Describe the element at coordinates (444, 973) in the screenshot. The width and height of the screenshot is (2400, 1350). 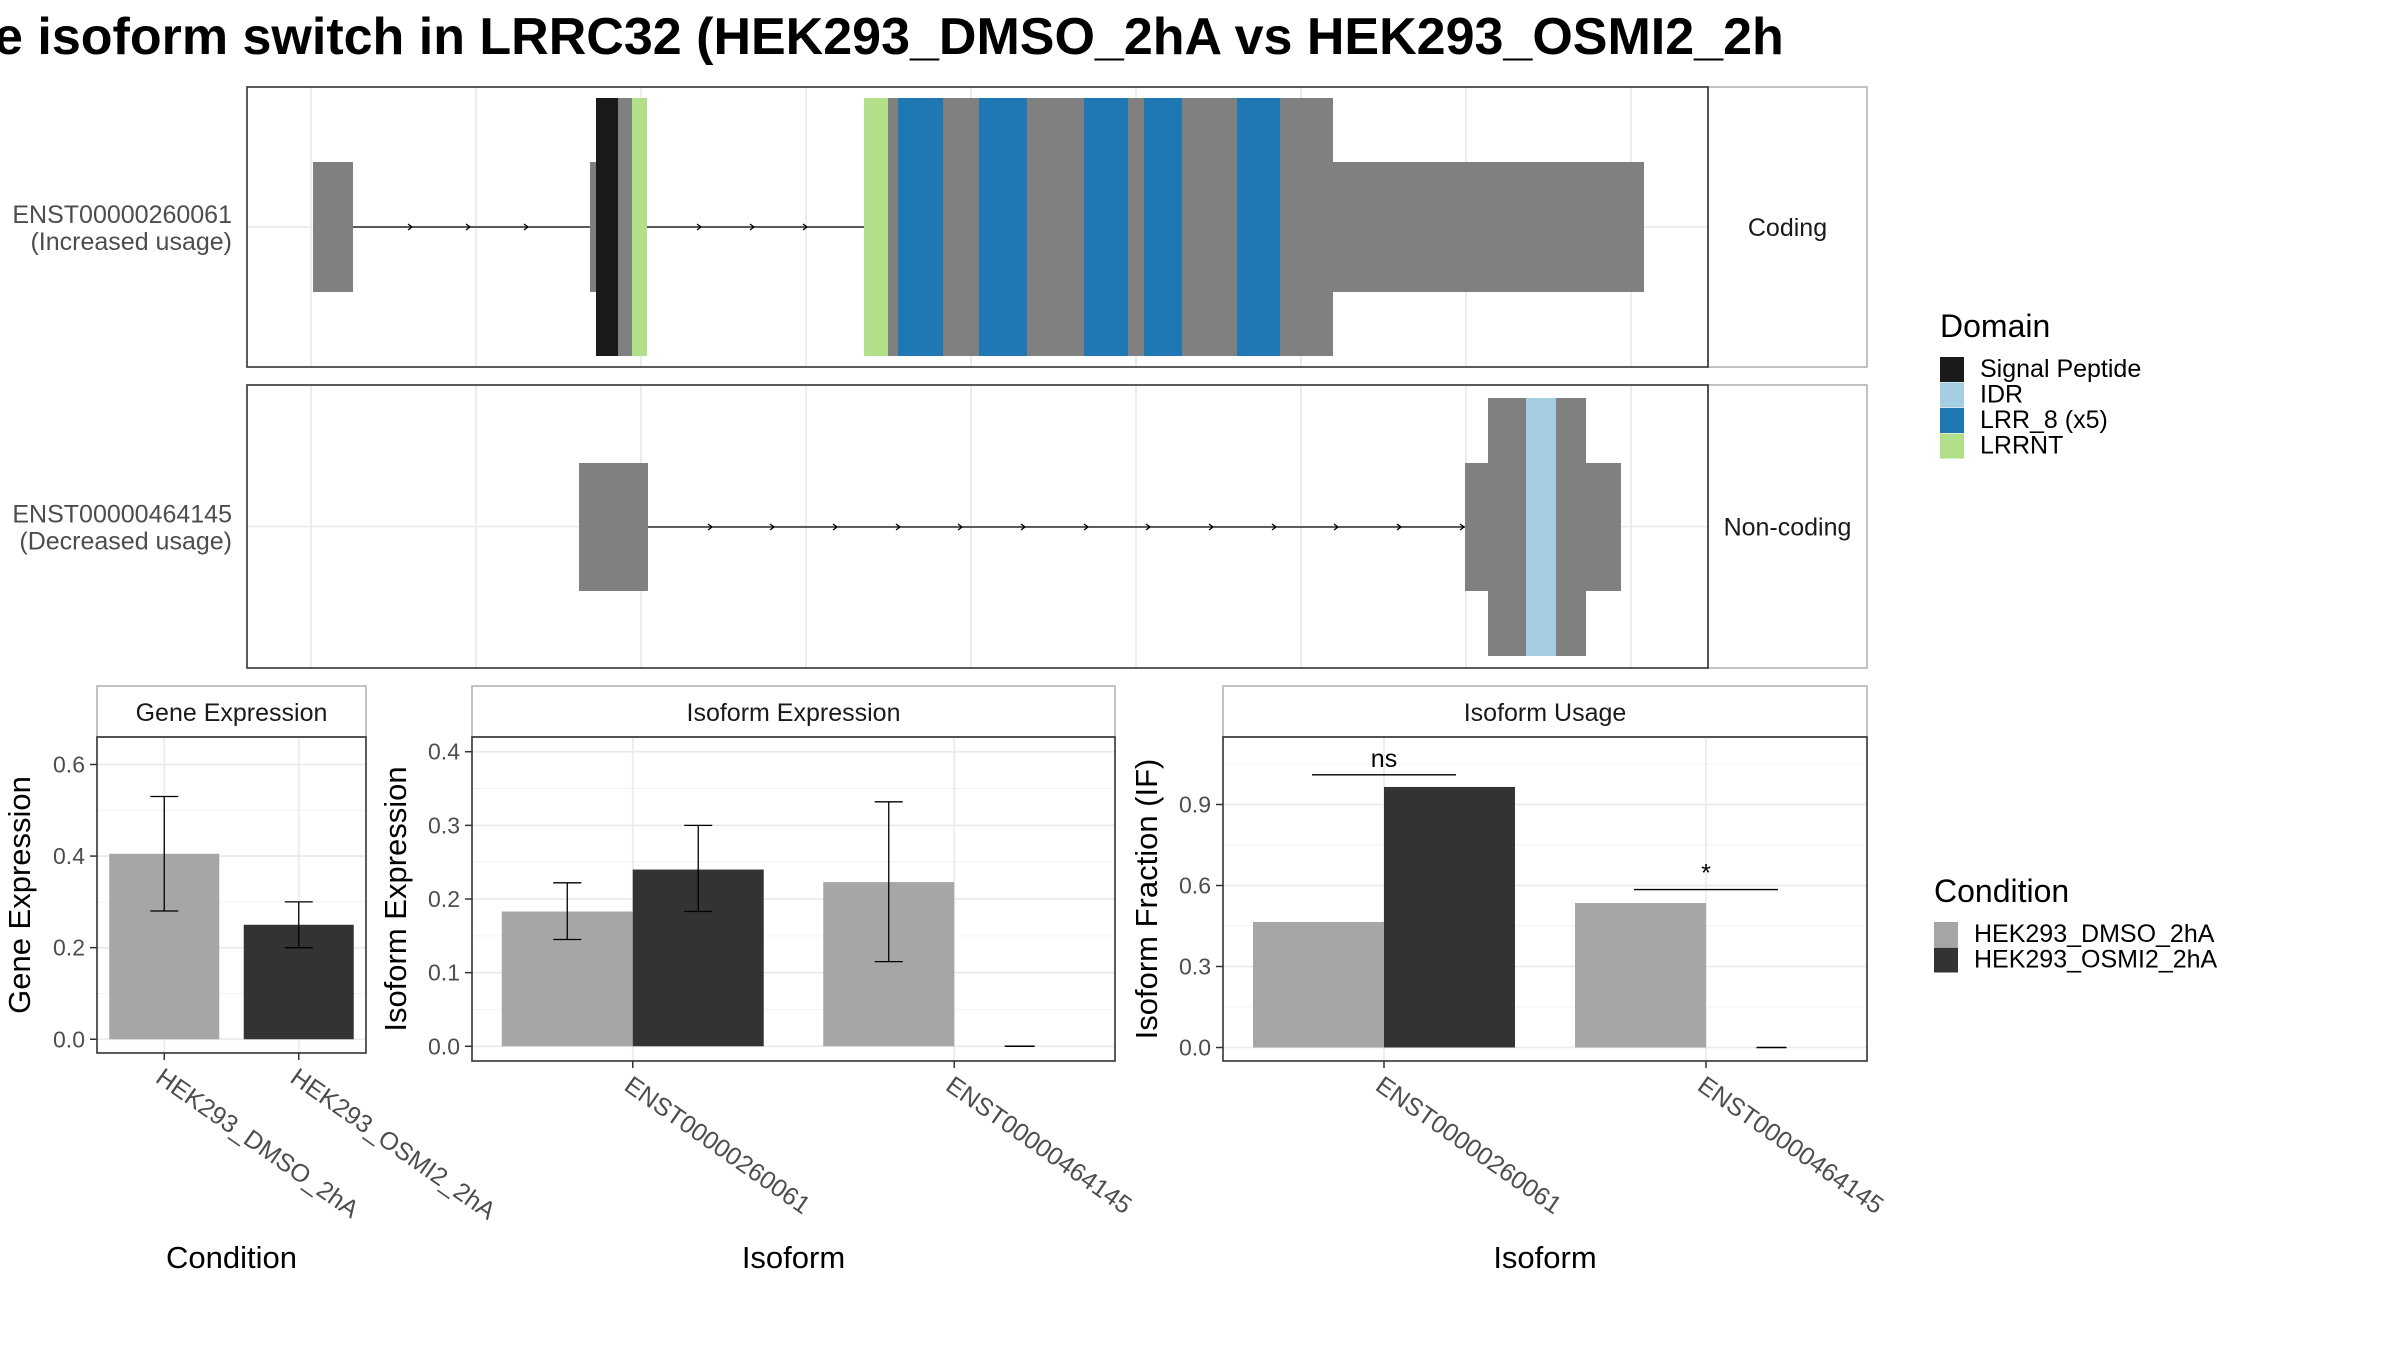
I see `y-tick-label: 0.1` at that location.